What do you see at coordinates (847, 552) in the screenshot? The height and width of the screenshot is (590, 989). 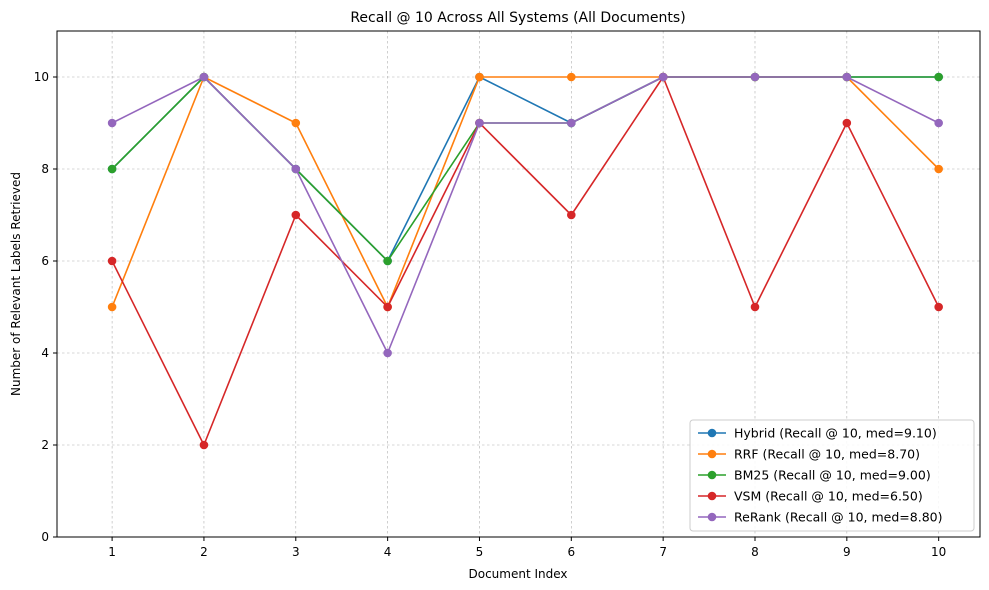 I see `x-tick-label: 9` at bounding box center [847, 552].